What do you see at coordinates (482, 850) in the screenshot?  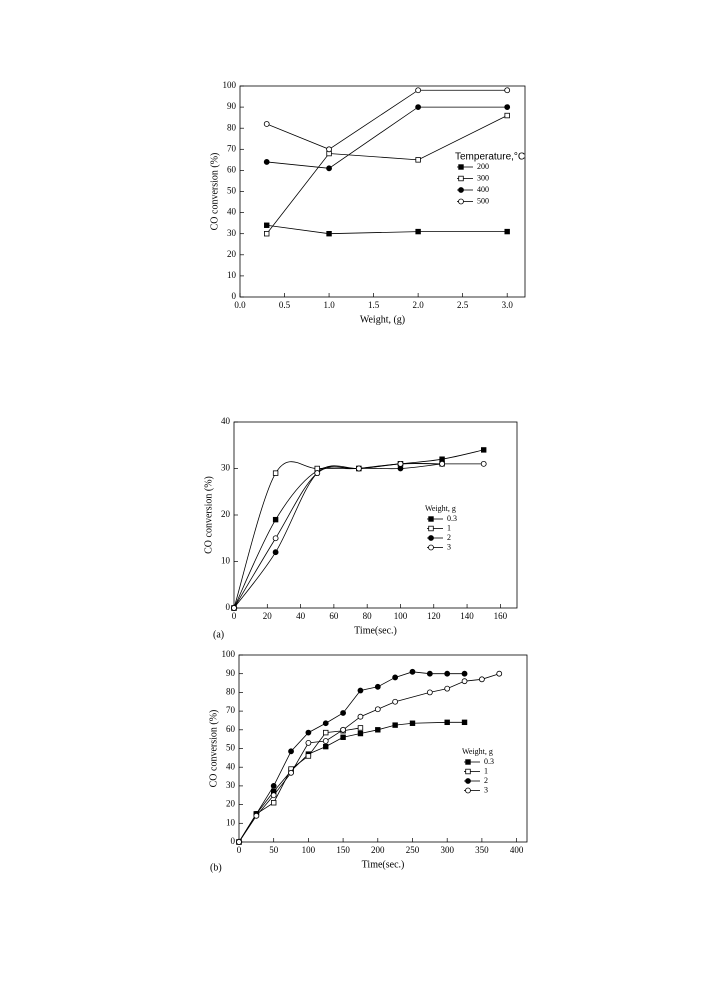 I see `x-tick-label: 350` at bounding box center [482, 850].